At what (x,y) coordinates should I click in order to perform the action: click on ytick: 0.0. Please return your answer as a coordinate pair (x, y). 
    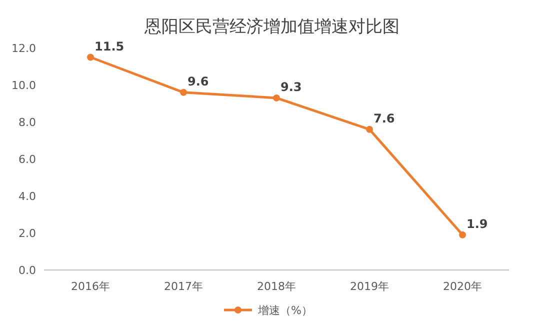
    Looking at the image, I should click on (27, 270).